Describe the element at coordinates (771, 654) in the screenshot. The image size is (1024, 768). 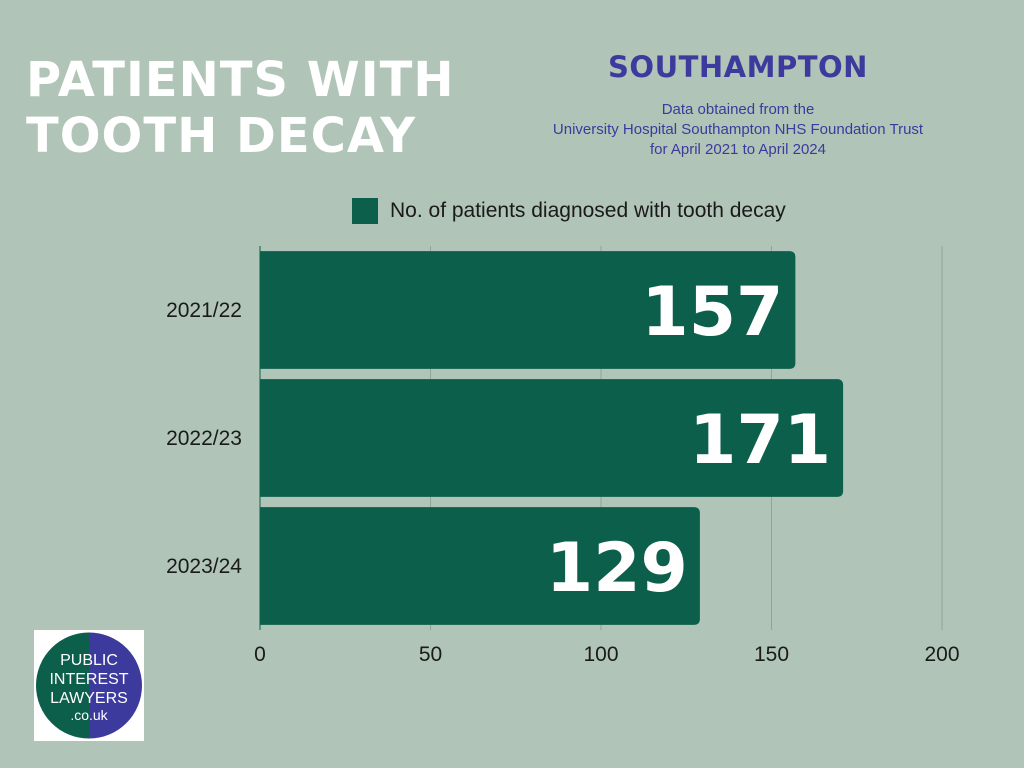
I see `x-tick-label-3: 150` at that location.